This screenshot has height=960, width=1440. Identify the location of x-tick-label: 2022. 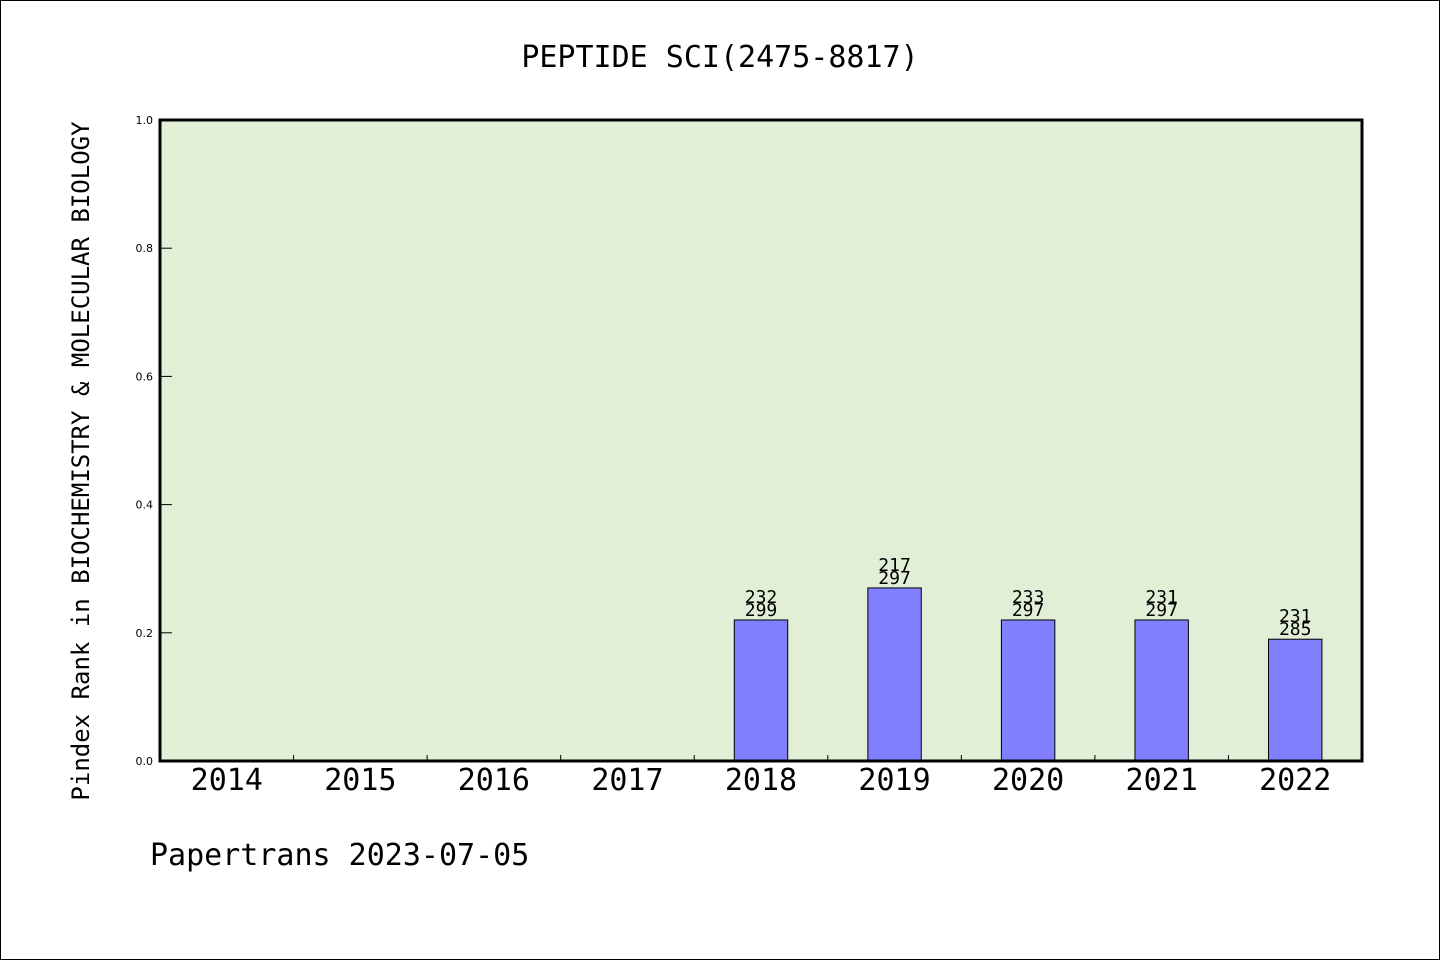
(1295, 780).